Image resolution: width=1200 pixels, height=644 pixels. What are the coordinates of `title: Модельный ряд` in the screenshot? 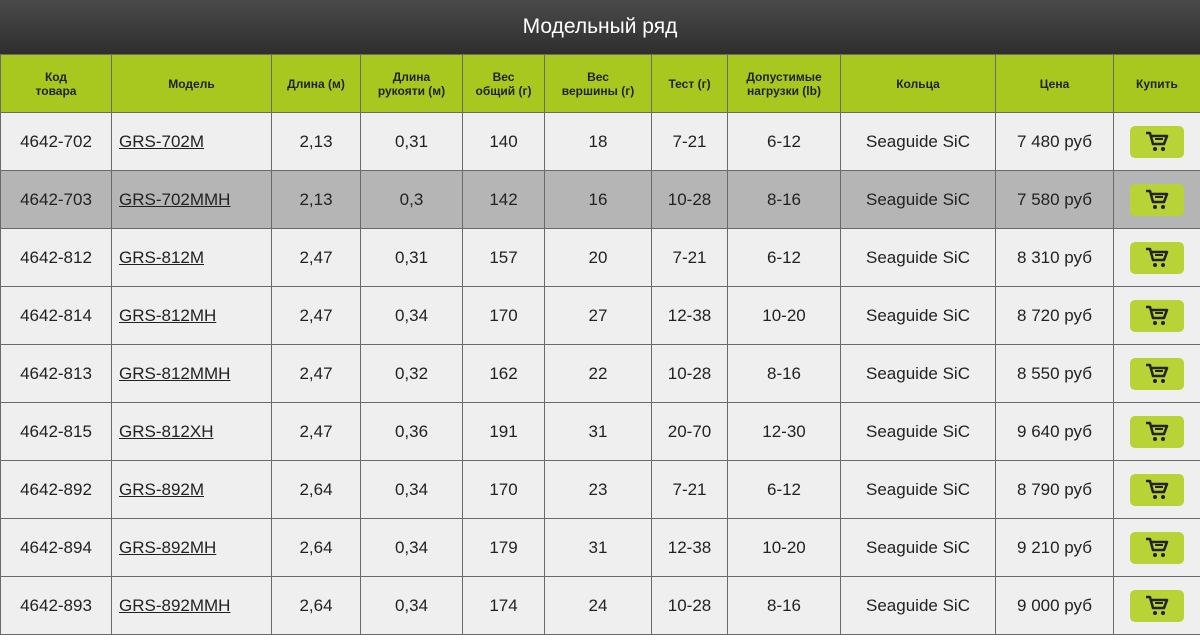 It's located at (600, 26).